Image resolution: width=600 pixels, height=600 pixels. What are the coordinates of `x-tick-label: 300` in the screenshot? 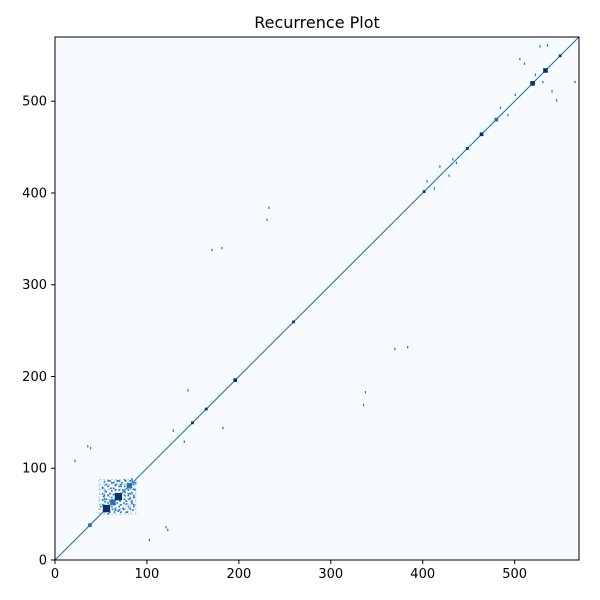 It's located at (330, 574).